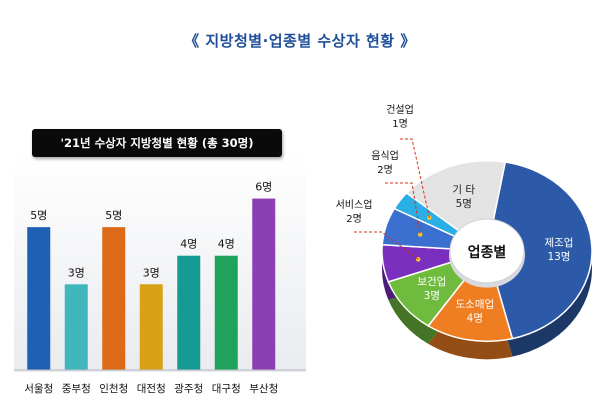 The height and width of the screenshot is (407, 600). Describe the element at coordinates (76, 389) in the screenshot. I see `bar-category-label: 중부청` at that location.